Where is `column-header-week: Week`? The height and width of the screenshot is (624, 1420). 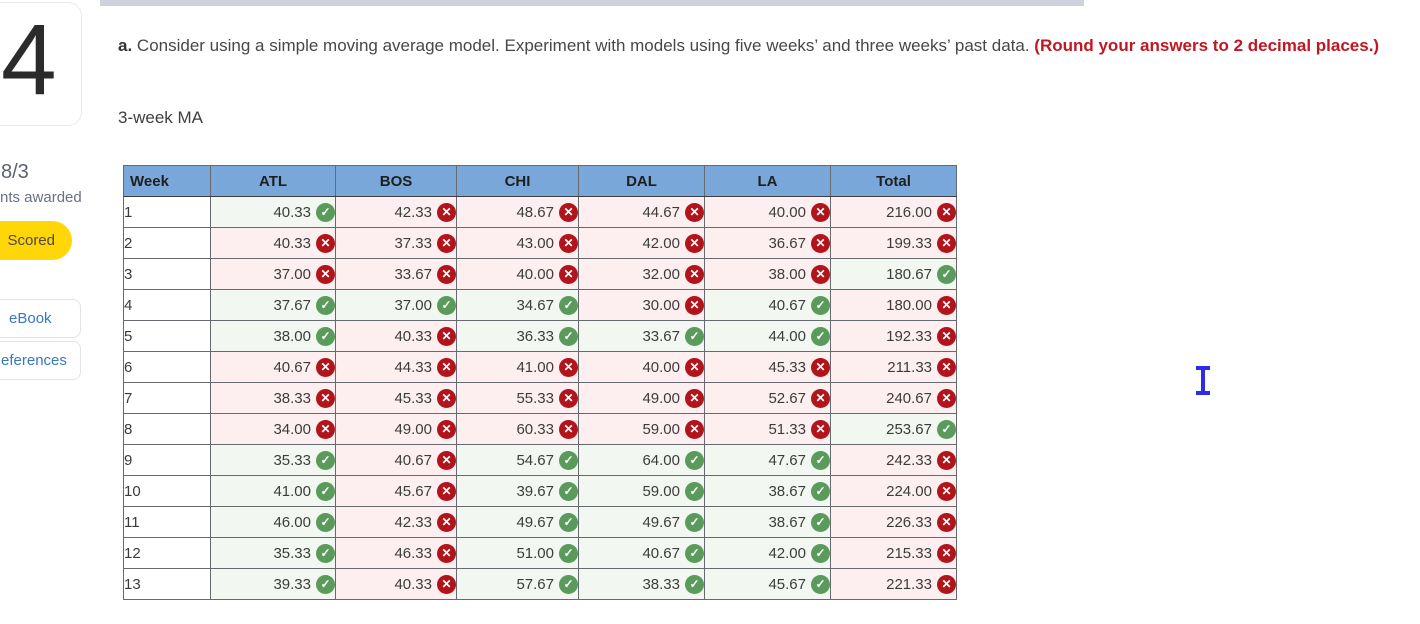 column-header-week: Week is located at coordinates (167, 181).